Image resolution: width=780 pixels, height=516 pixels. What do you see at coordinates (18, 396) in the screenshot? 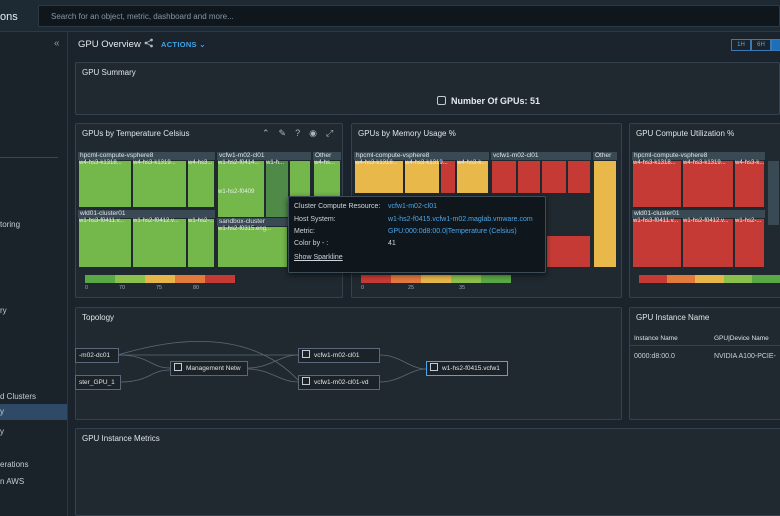
I see `nav-item-clusters: d Clusters` at bounding box center [18, 396].